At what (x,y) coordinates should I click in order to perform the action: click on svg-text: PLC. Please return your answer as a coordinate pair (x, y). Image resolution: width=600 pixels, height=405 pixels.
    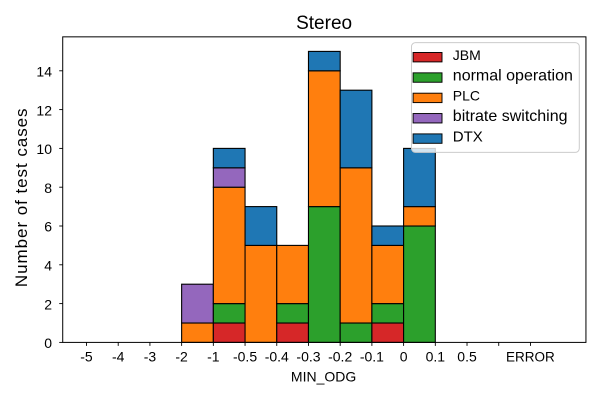
    Looking at the image, I should click on (466, 96).